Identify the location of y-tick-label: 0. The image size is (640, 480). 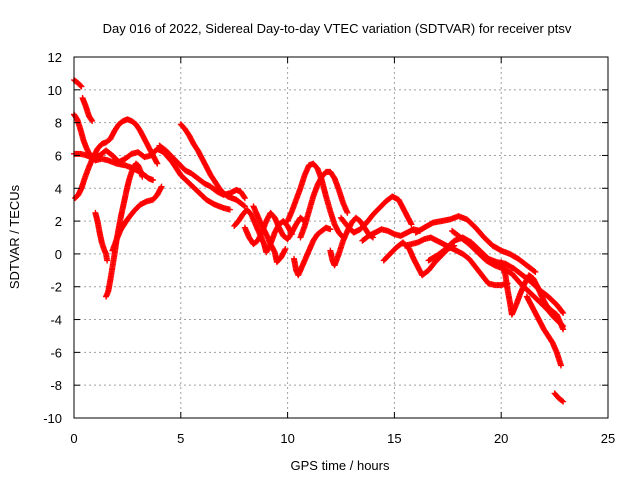
(58, 254).